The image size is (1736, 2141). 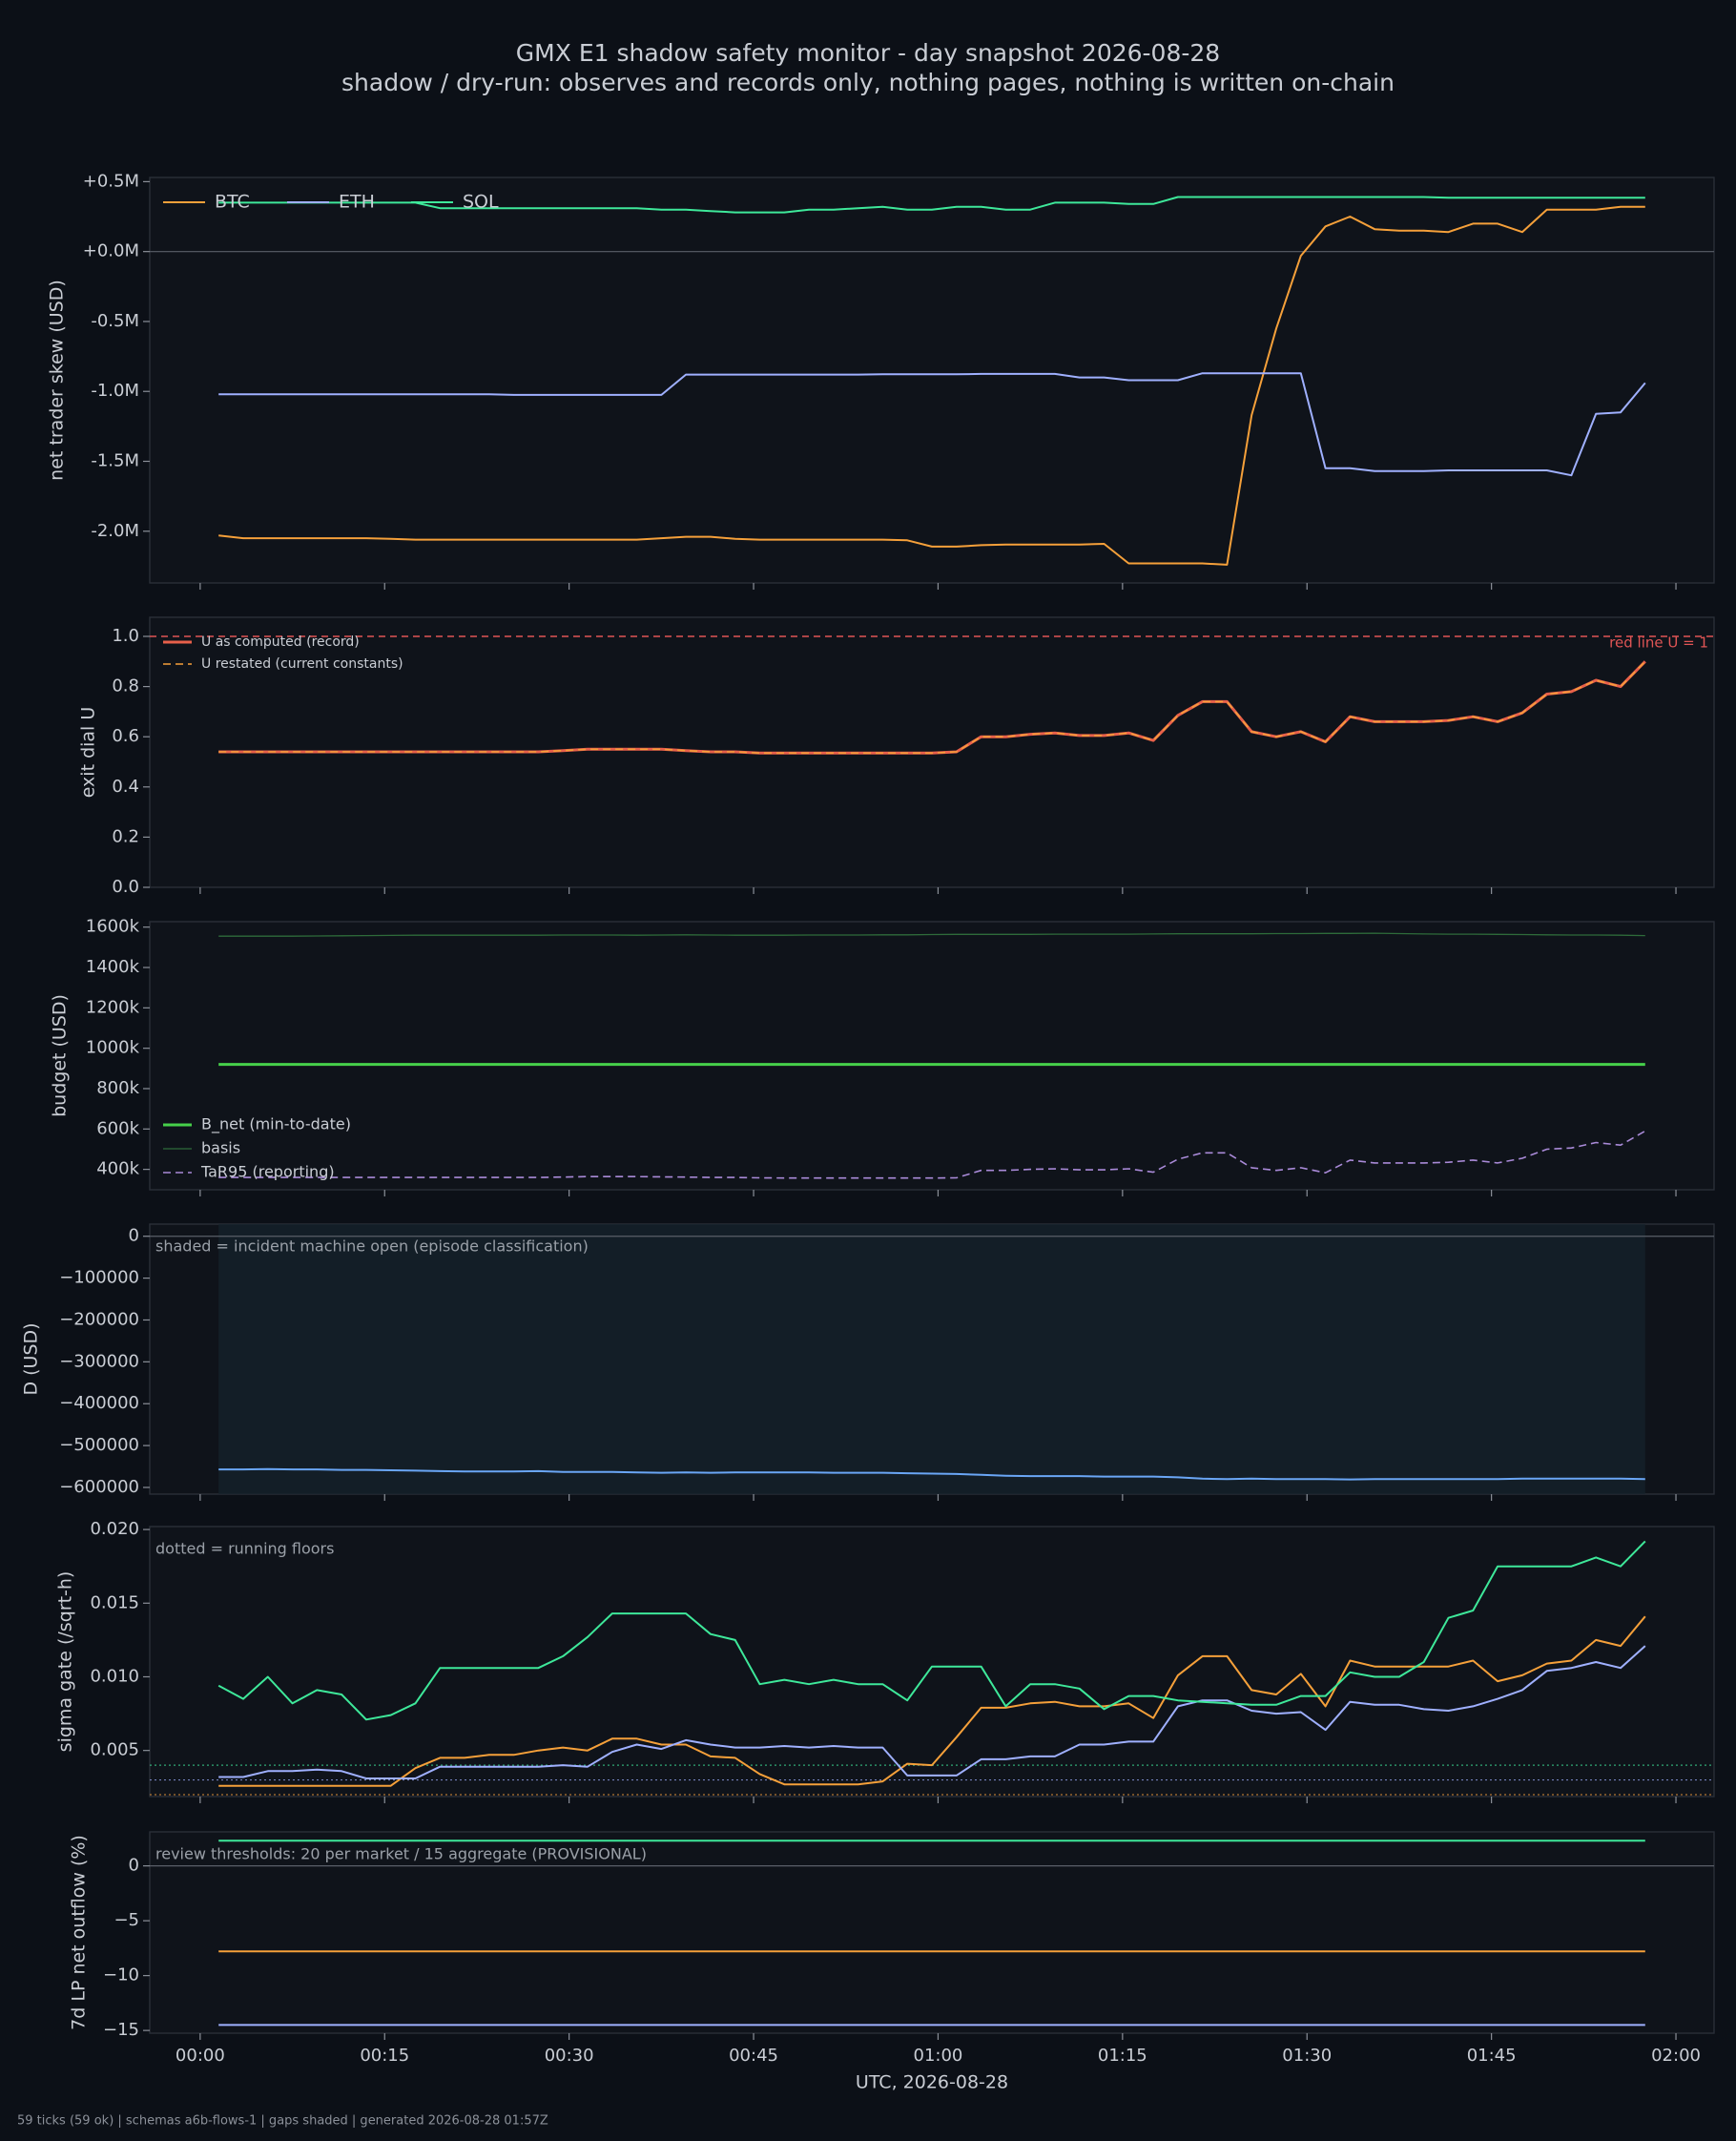 I want to click on x-tick-label: 01:00, so click(x=938, y=2056).